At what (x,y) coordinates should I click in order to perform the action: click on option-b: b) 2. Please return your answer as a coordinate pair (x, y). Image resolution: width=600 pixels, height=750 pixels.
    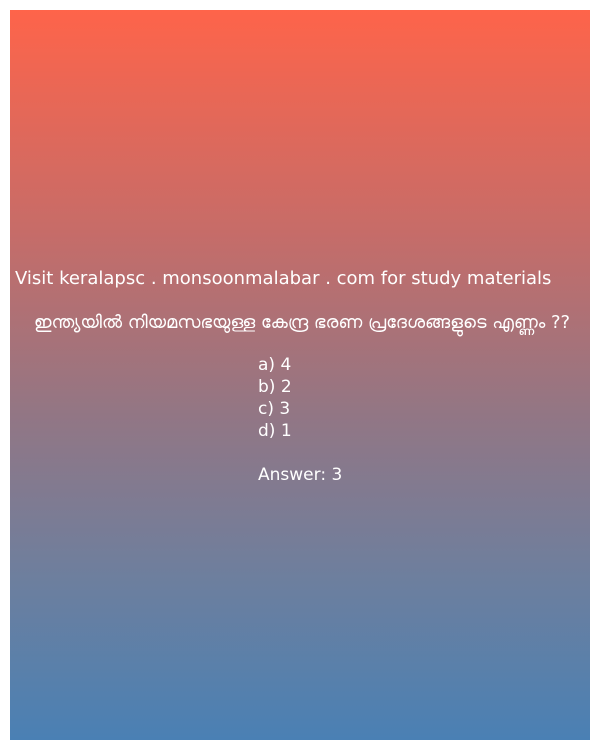
    Looking at the image, I should click on (275, 387).